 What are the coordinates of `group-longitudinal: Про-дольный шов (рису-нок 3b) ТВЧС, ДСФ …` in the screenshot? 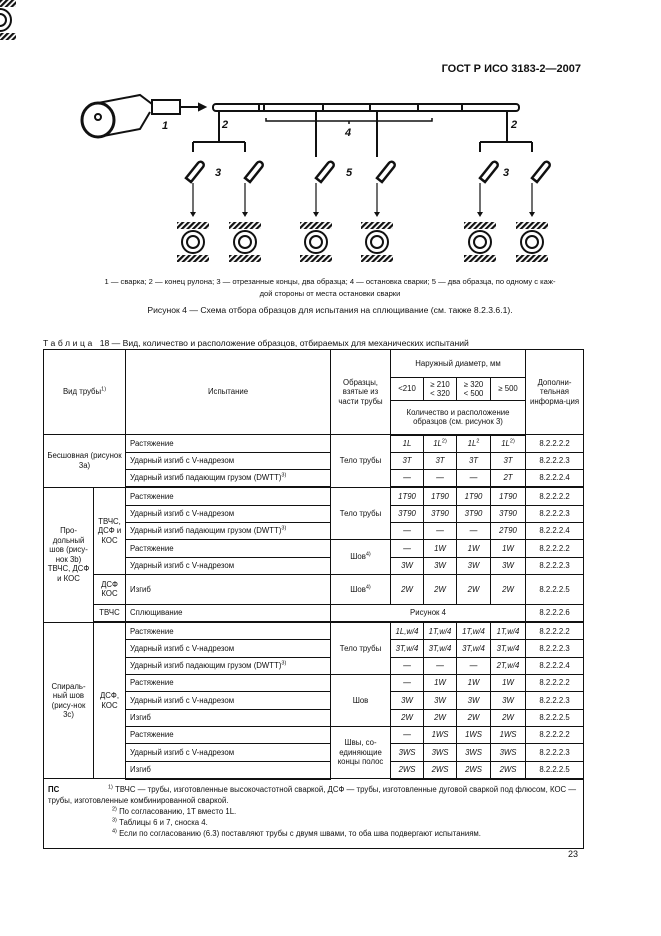 It's located at (68, 554).